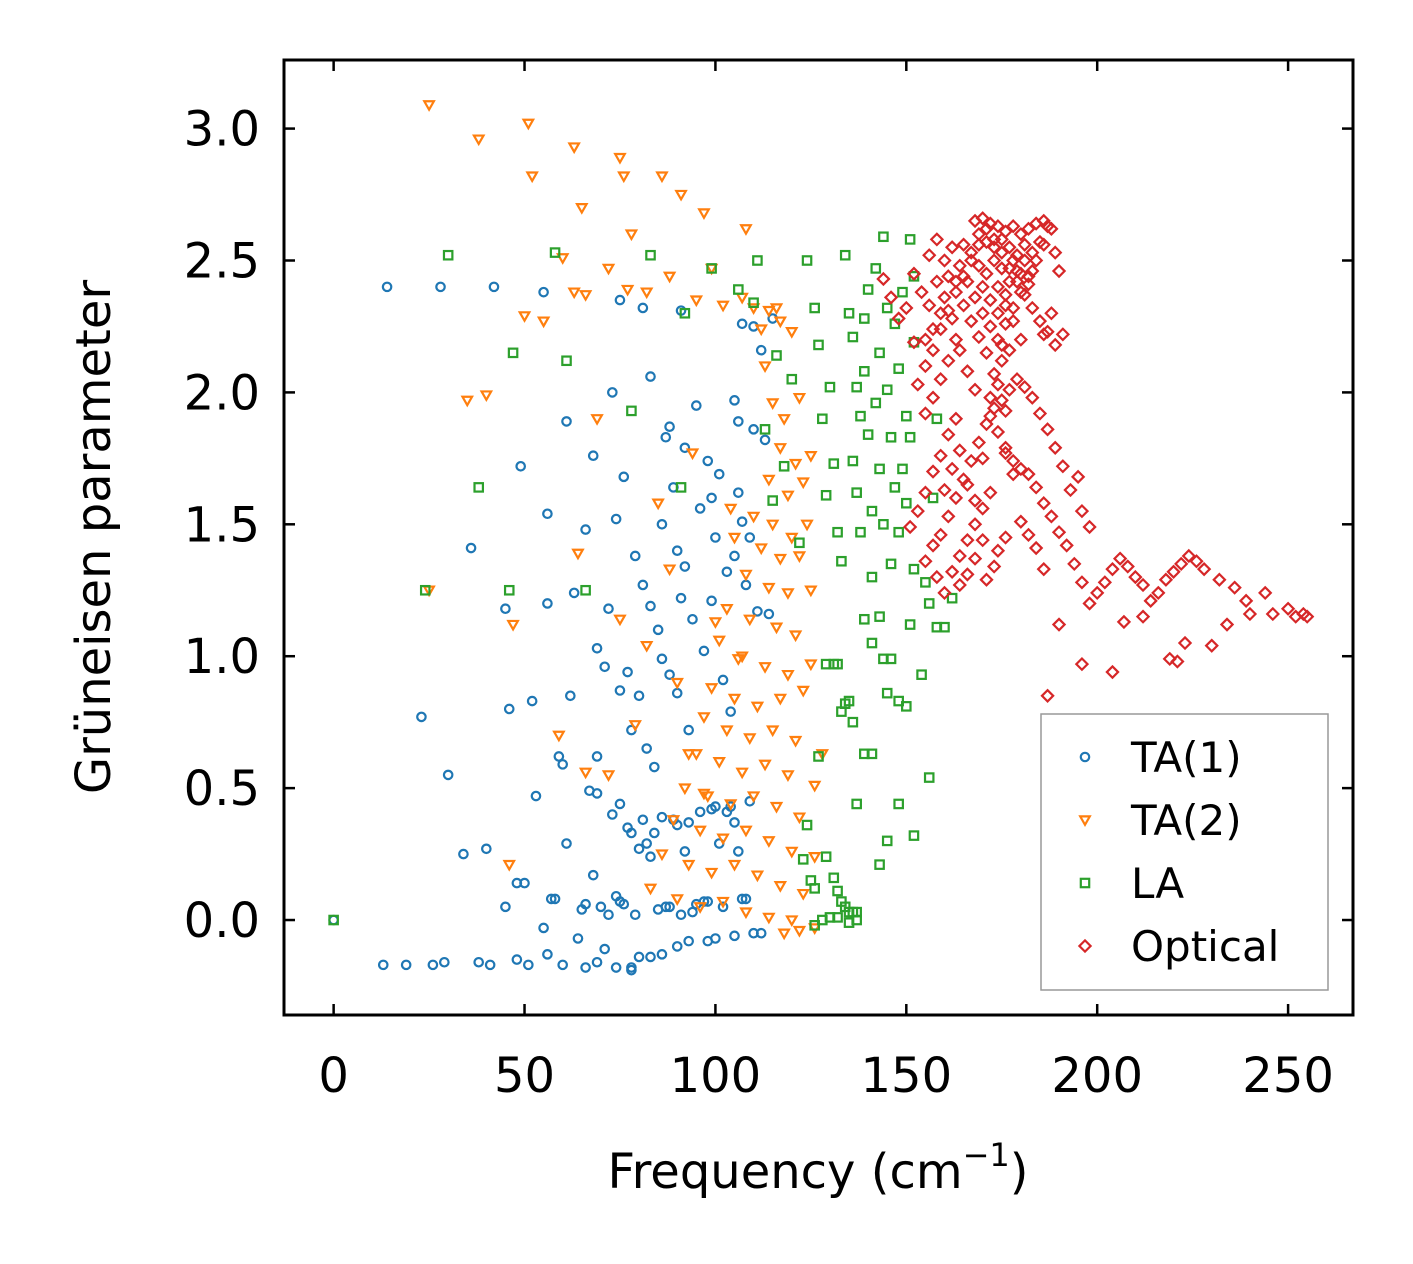 Image resolution: width=1413 pixels, height=1264 pixels. What do you see at coordinates (222, 789) in the screenshot?
I see `y-tick-label: 0.5` at bounding box center [222, 789].